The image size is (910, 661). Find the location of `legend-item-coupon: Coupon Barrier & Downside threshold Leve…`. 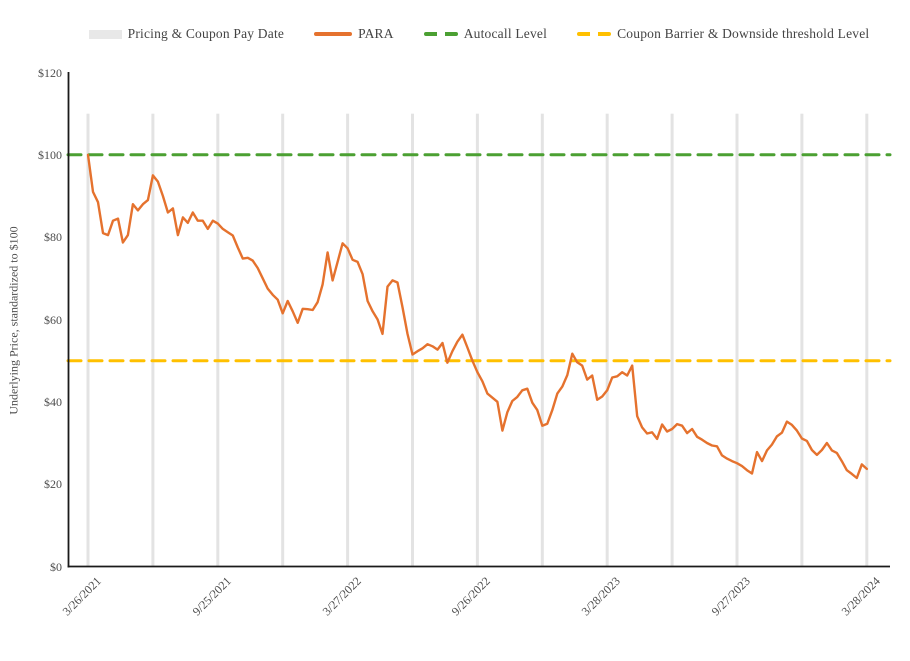

legend-item-coupon: Coupon Barrier & Downside threshold Leve… is located at coordinates (723, 34).